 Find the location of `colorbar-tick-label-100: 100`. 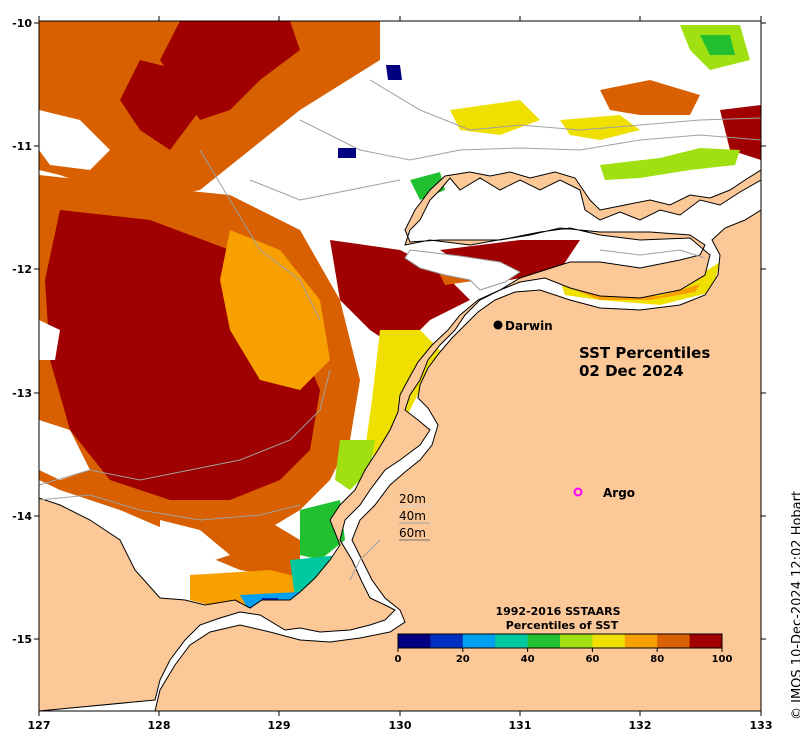

colorbar-tick-label-100: 100 is located at coordinates (722, 659).